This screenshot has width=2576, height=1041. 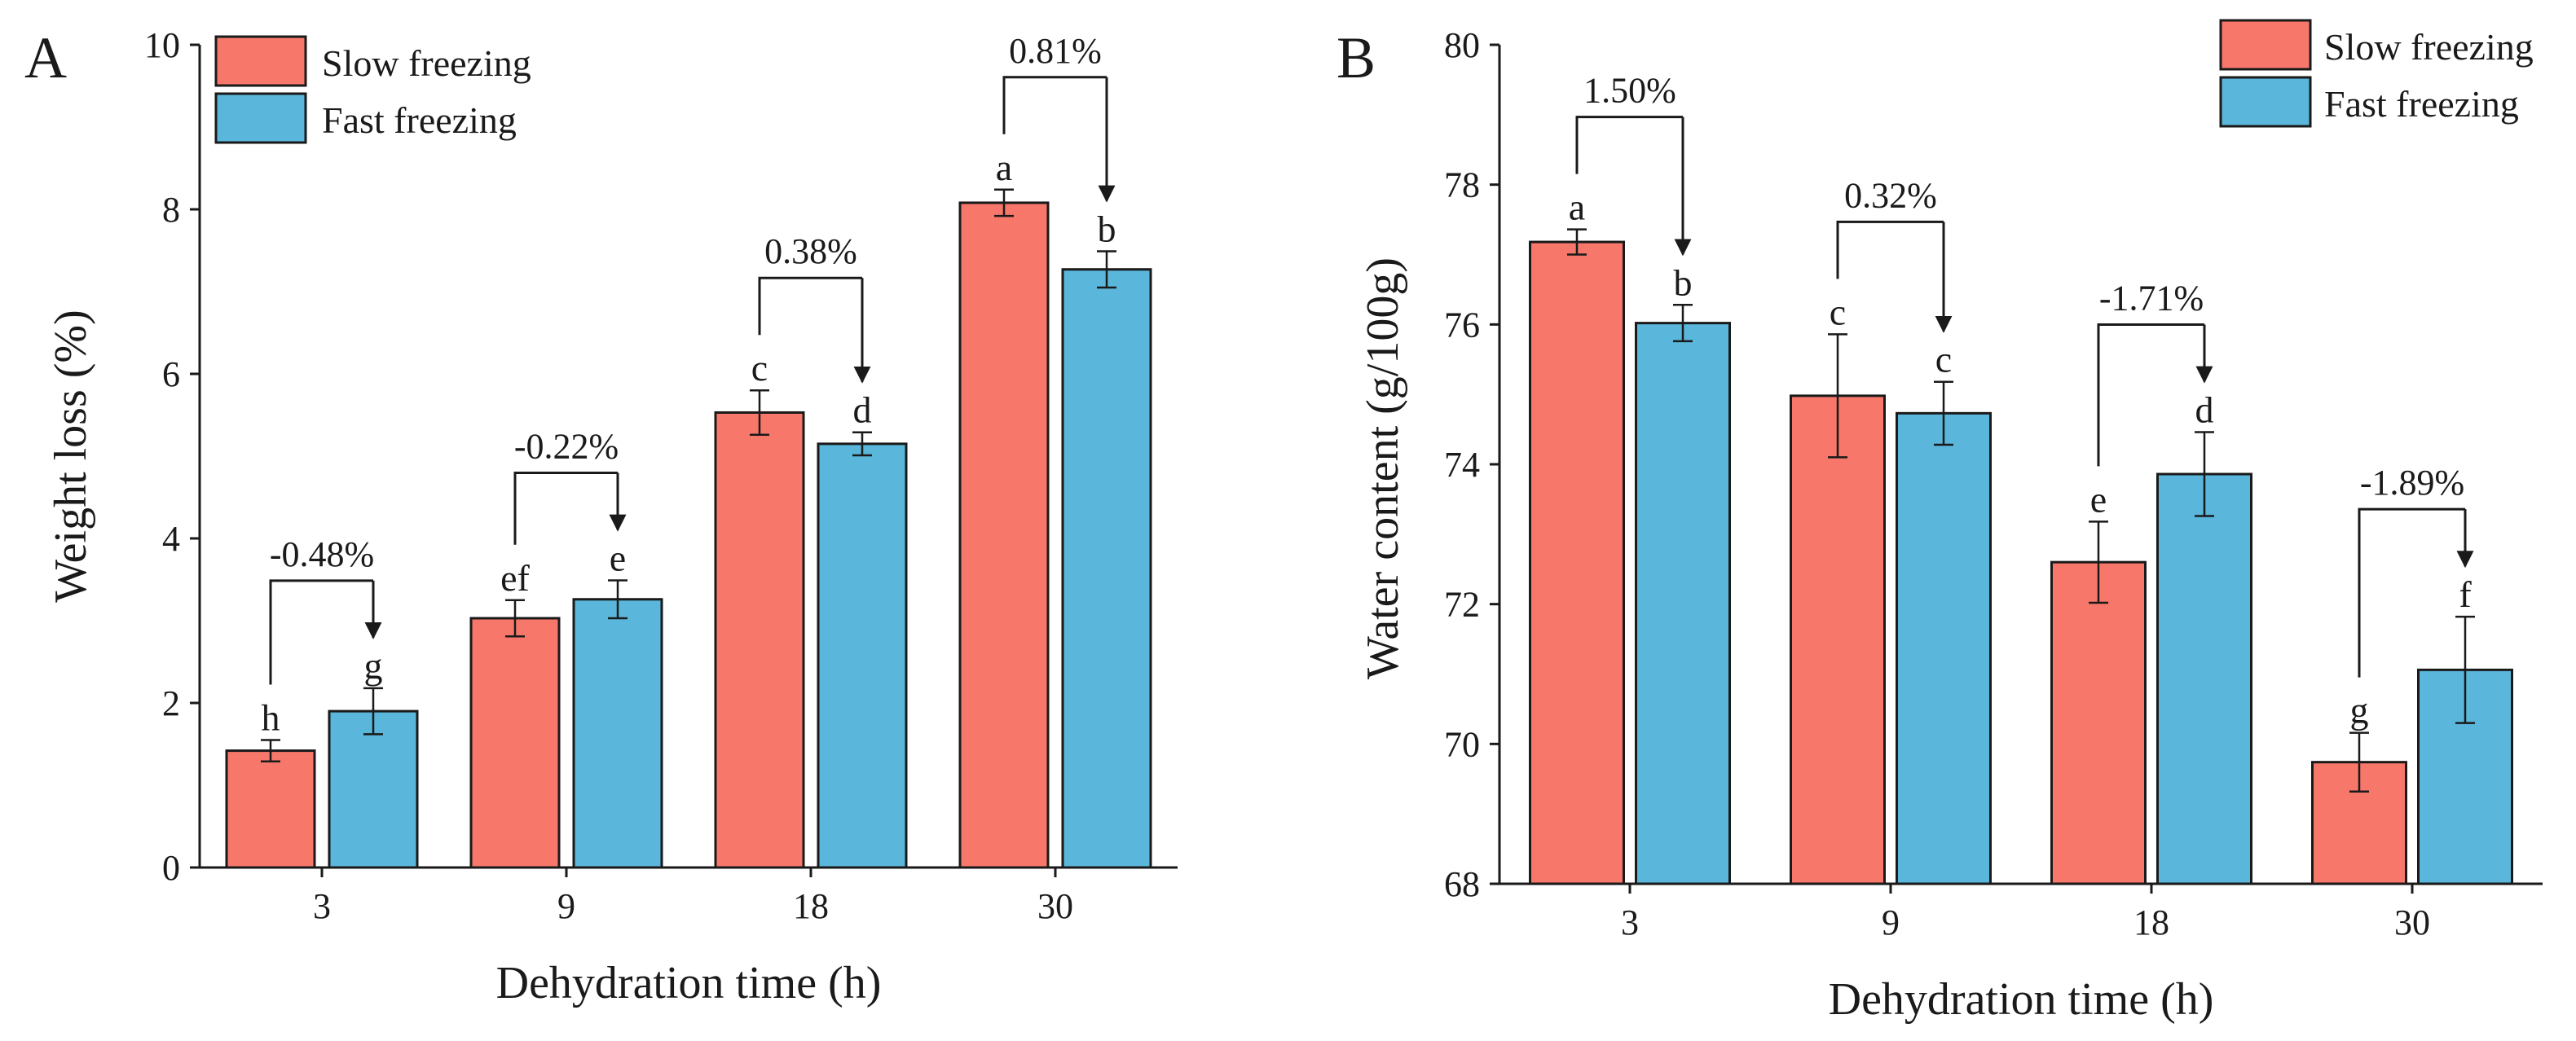 What do you see at coordinates (2098, 499) in the screenshot?
I see `panel-b-significance-letter: e` at bounding box center [2098, 499].